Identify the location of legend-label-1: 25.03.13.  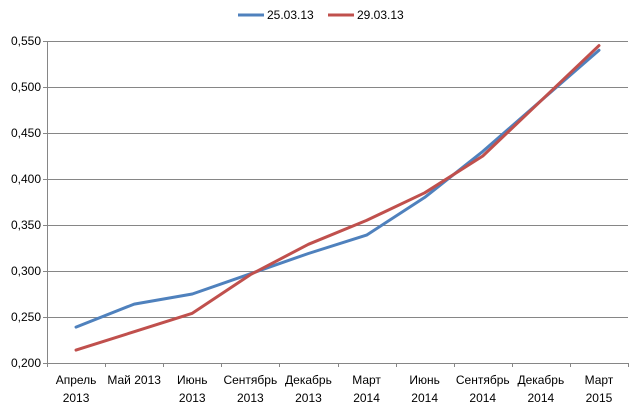
(290, 15).